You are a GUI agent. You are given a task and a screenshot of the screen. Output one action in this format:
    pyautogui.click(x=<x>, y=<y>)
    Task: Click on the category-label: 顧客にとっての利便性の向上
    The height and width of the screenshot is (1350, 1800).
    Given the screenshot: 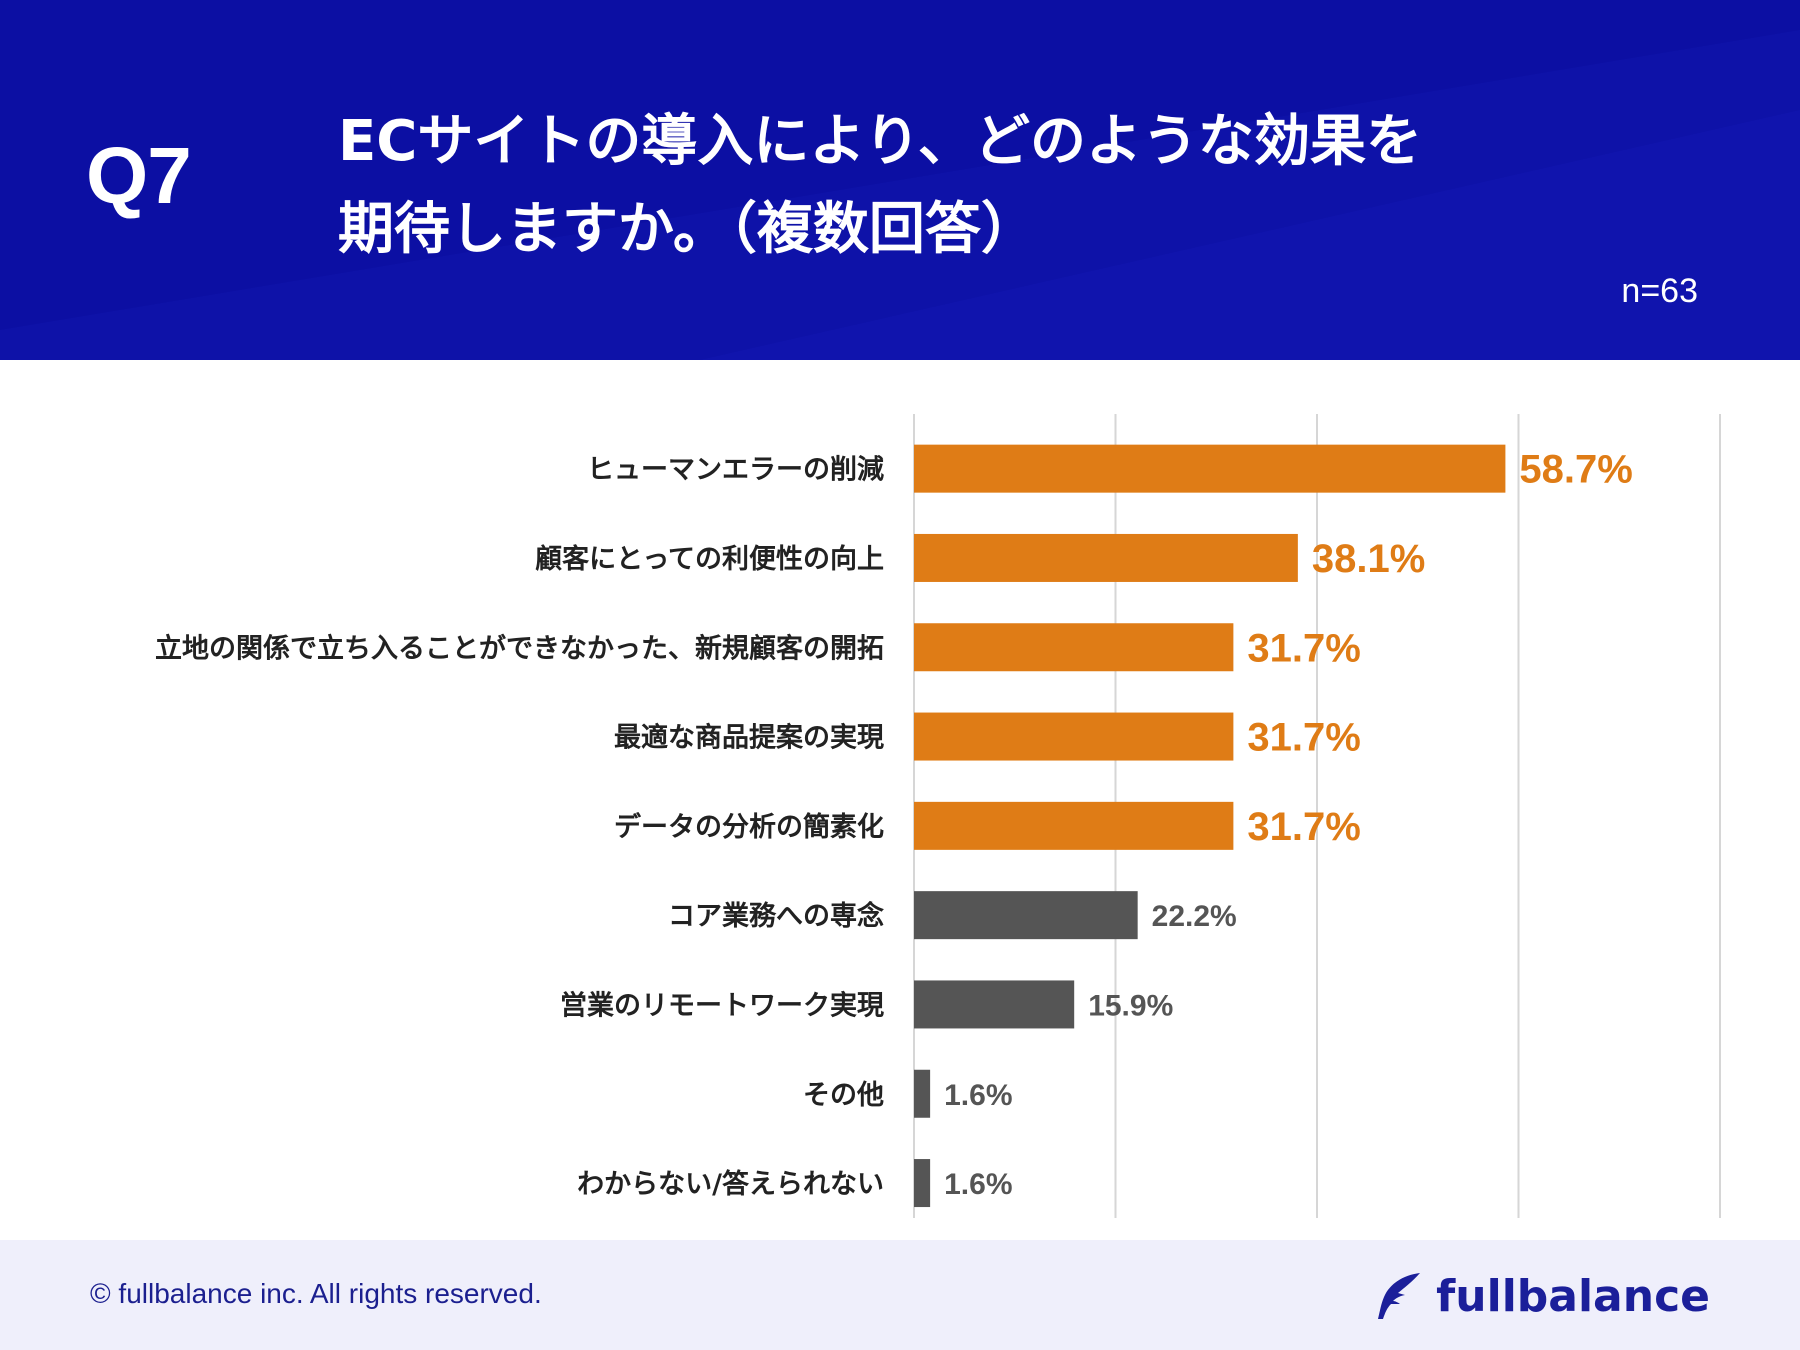 What is the action you would take?
    pyautogui.click(x=709, y=559)
    